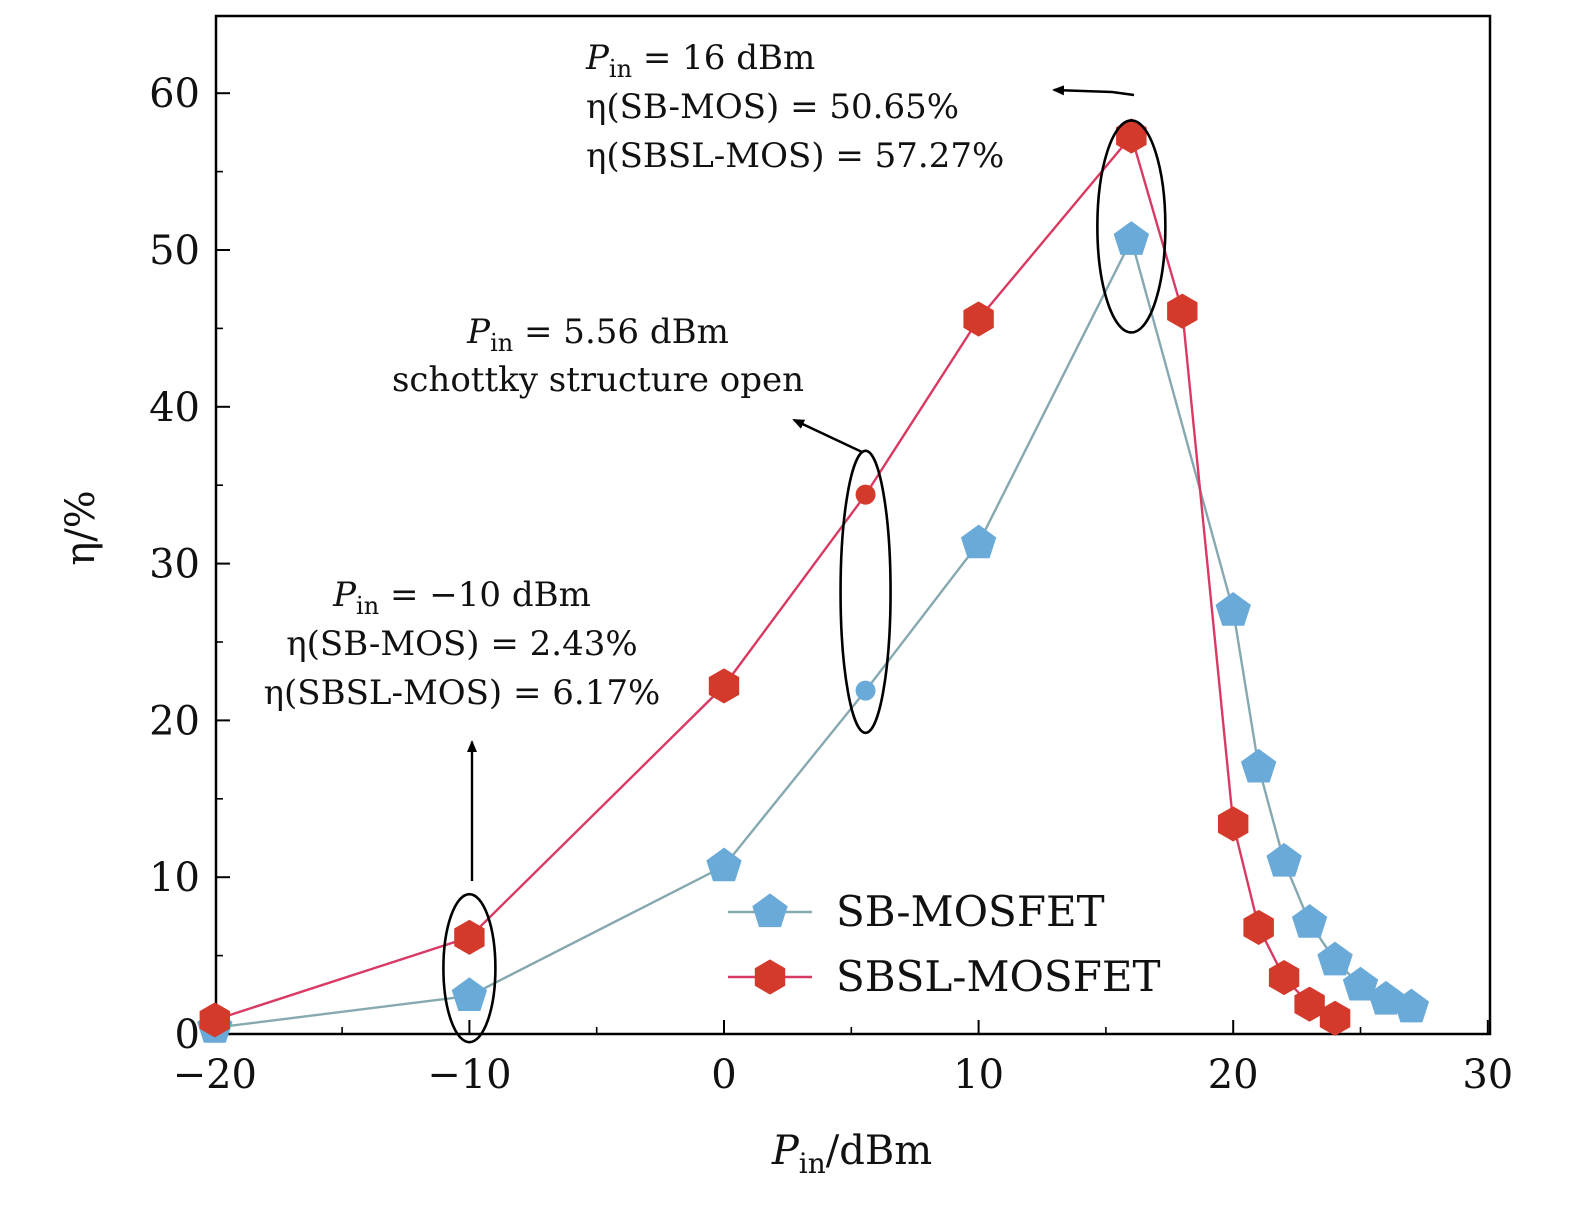 Image resolution: width=1575 pixels, height=1206 pixels. I want to click on y-tick-label: 40, so click(174, 408).